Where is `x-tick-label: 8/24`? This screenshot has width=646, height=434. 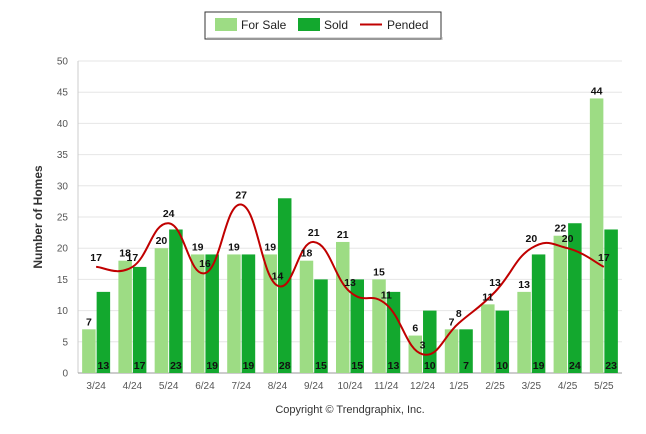 x-tick-label: 8/24 is located at coordinates (278, 386).